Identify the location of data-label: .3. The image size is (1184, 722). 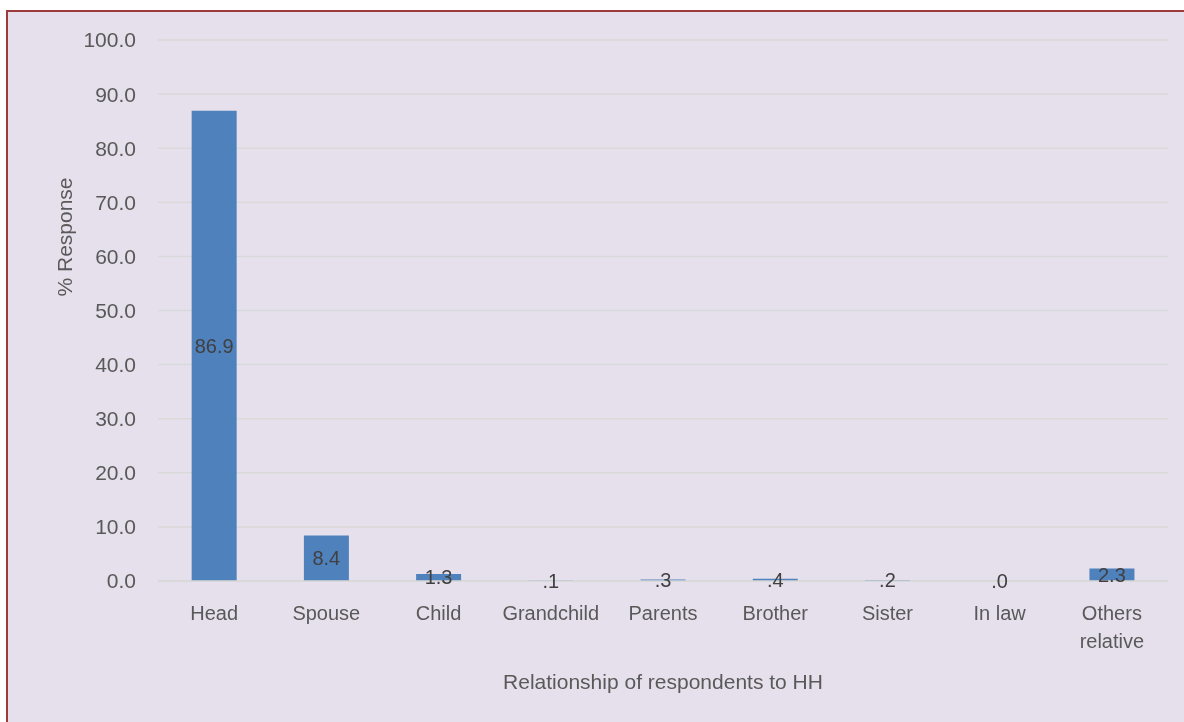
(663, 580).